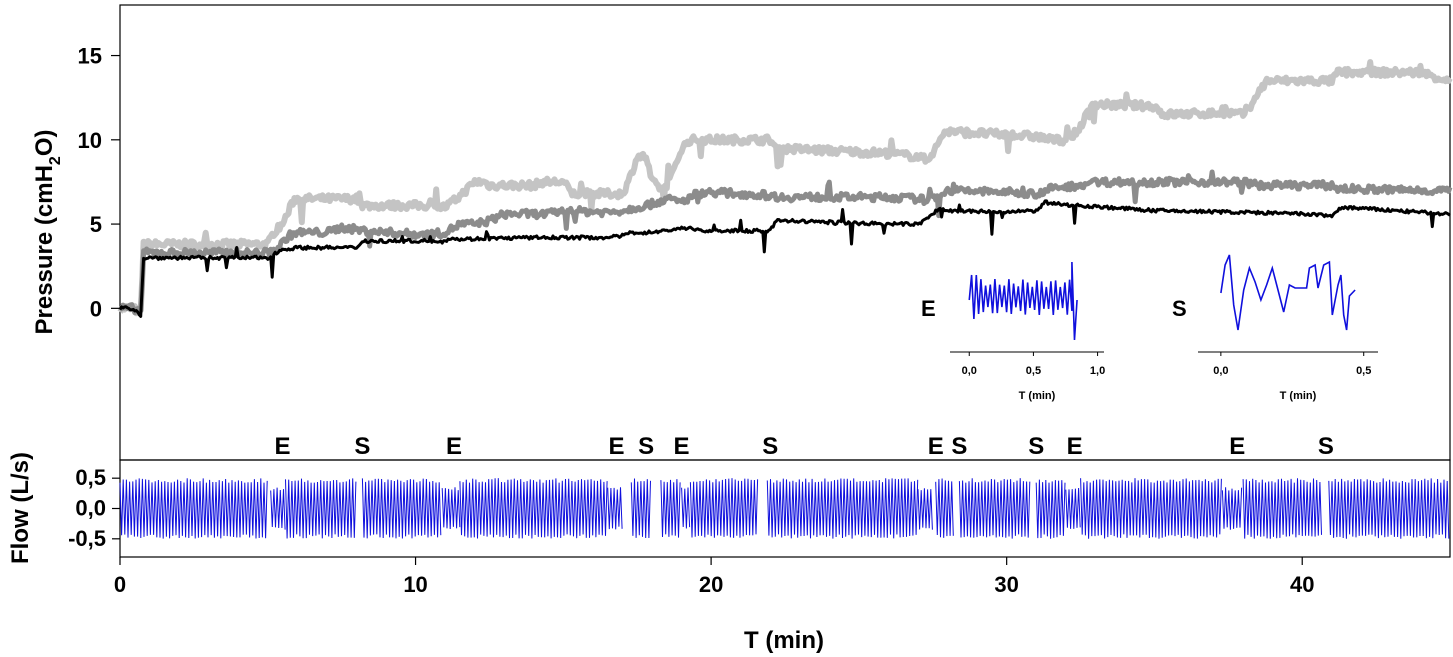  What do you see at coordinates (1023, 301) in the screenshot?
I see `inset-e-trace` at bounding box center [1023, 301].